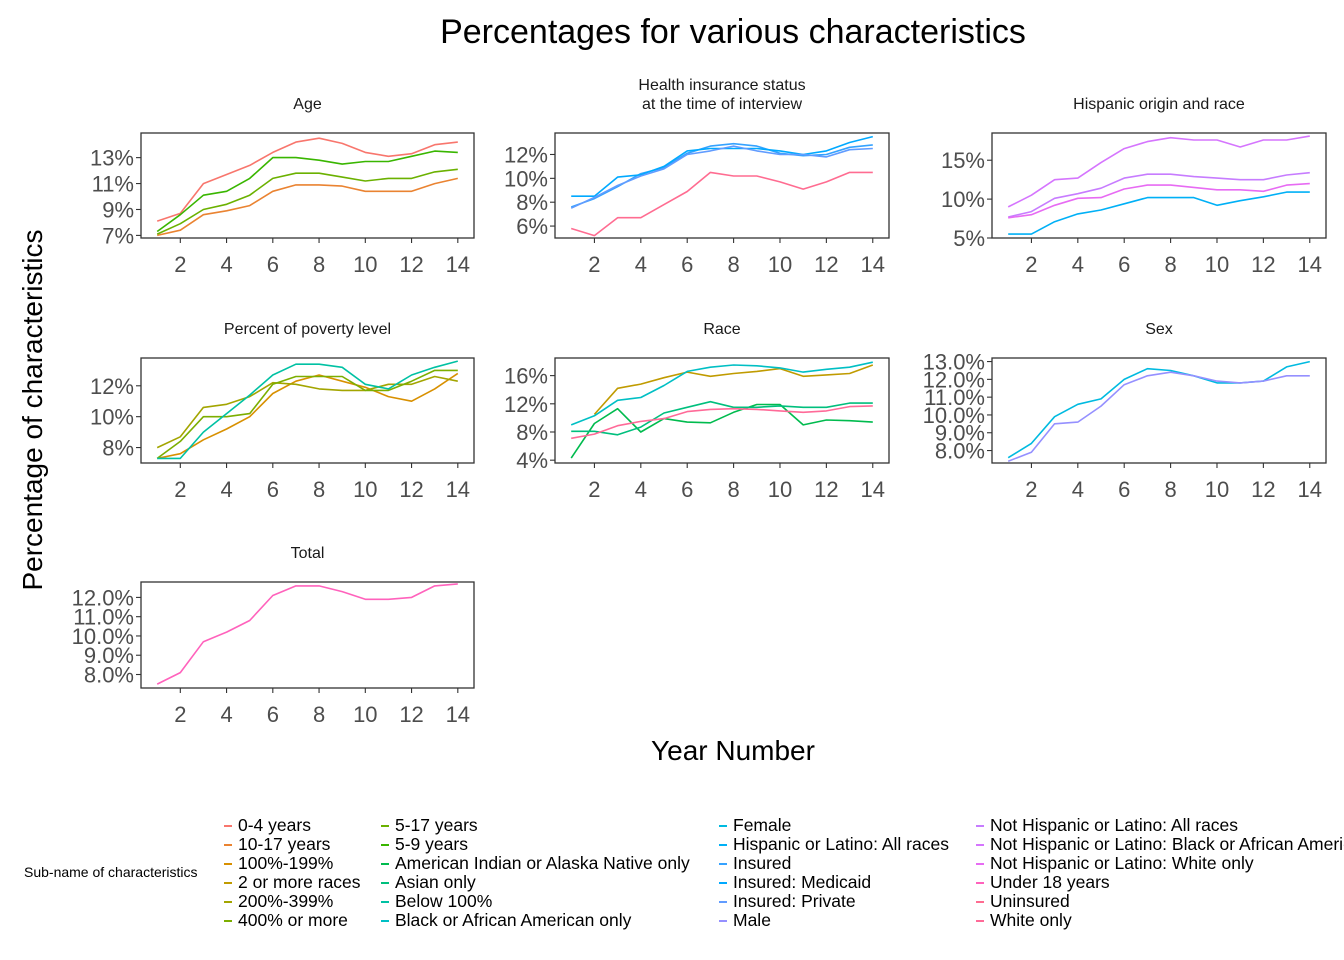 The width and height of the screenshot is (1344, 960). I want to click on legend-label: Asian only, so click(435, 882).